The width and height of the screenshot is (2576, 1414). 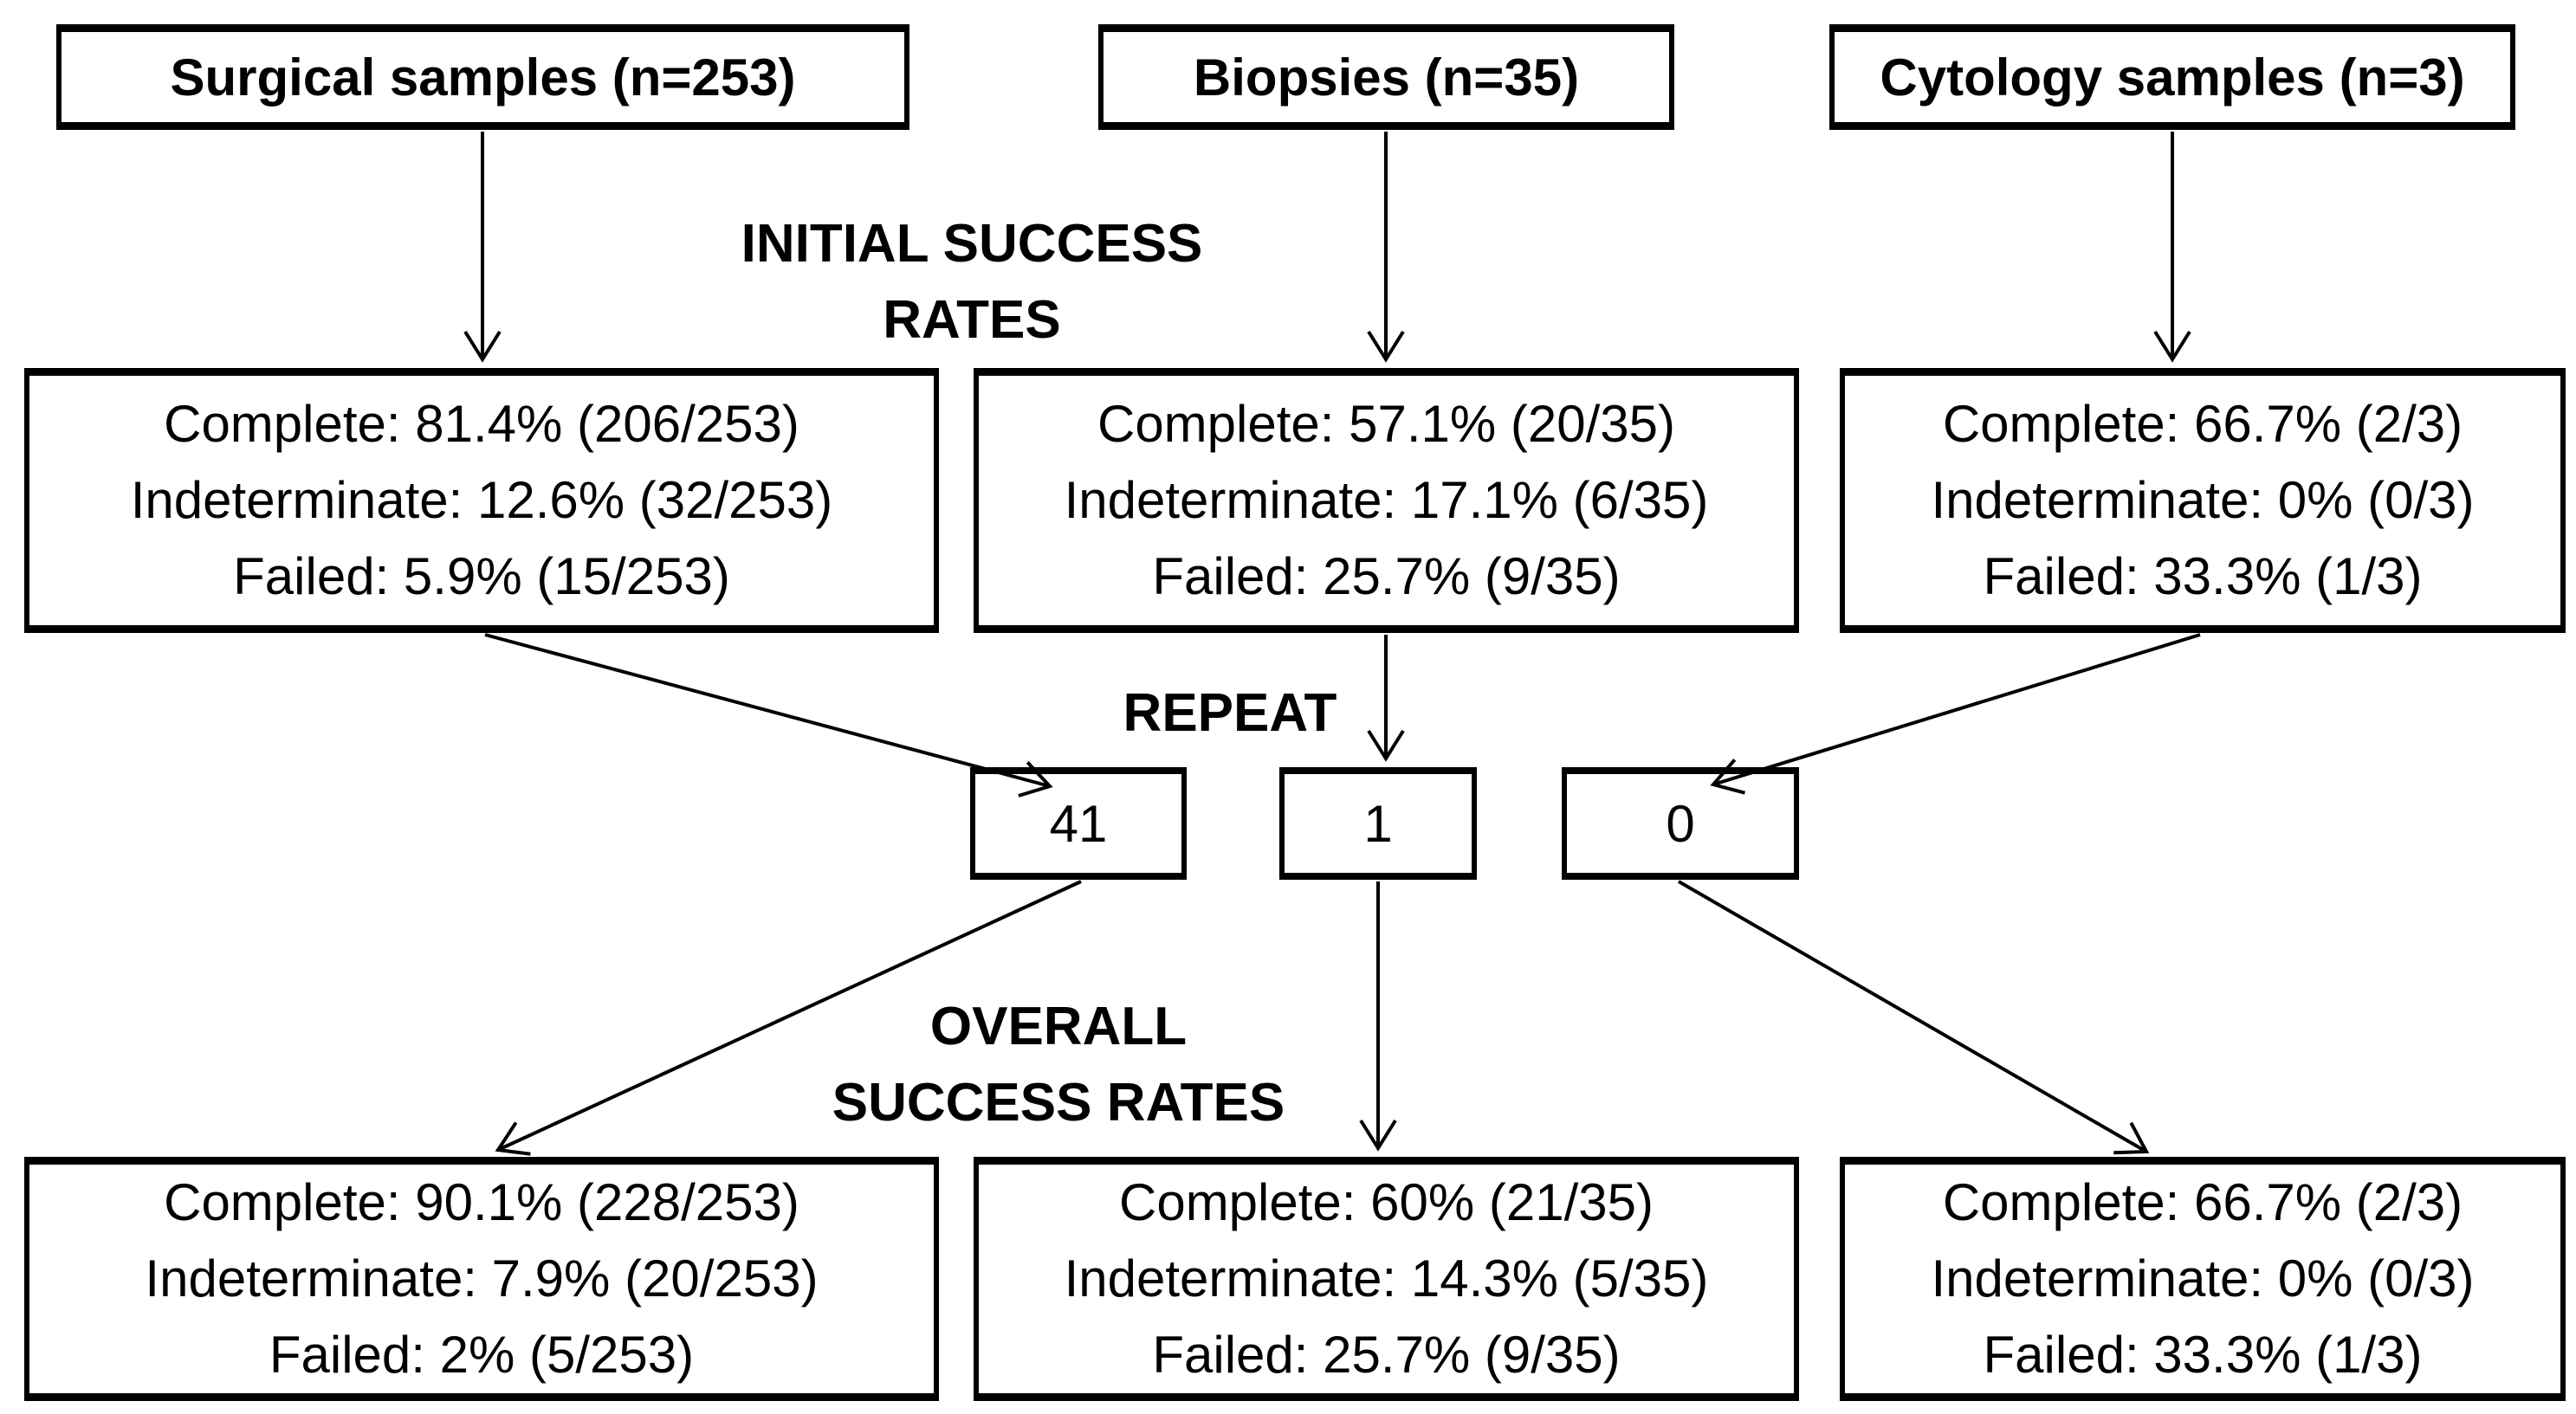 What do you see at coordinates (1058, 1026) in the screenshot?
I see `label-overall-line1: OVERALL` at bounding box center [1058, 1026].